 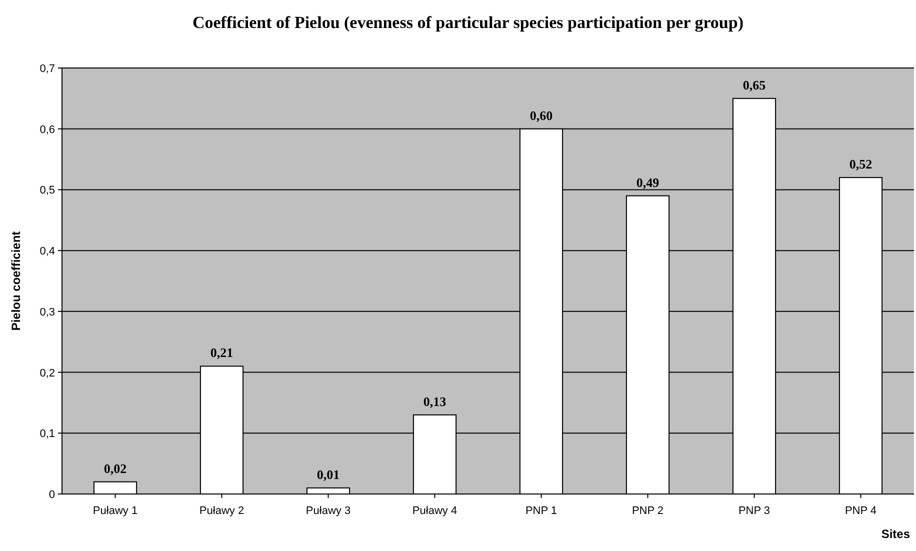 I want to click on data-label: 0,60, so click(x=541, y=115).